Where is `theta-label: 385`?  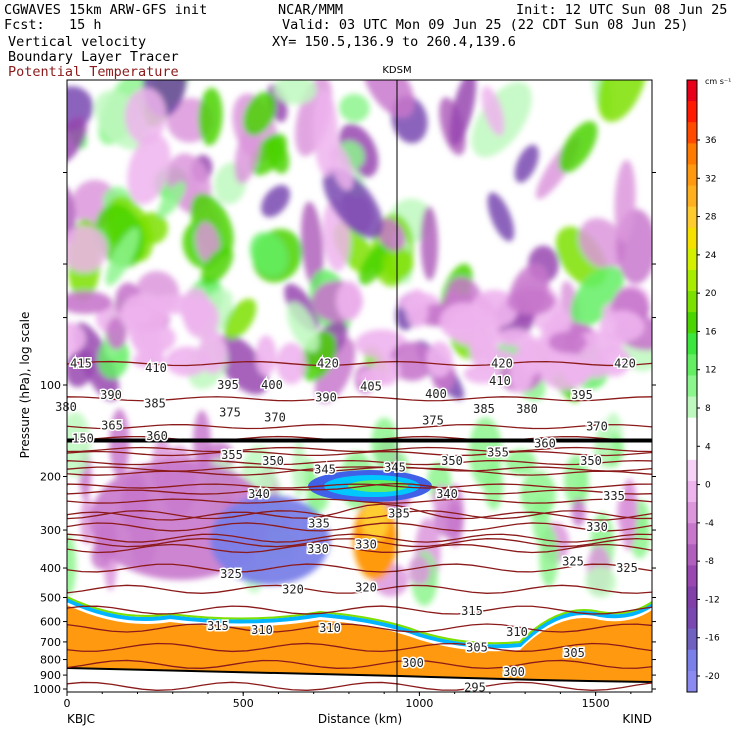
theta-label: 385 is located at coordinates (155, 403).